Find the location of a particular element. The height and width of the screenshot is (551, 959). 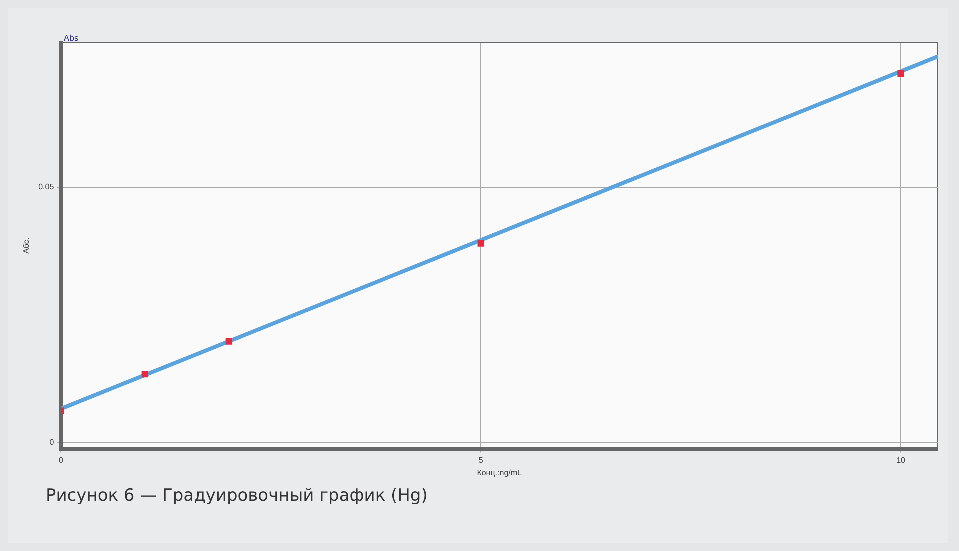

y-tick-label: 0.05 is located at coordinates (46, 187).